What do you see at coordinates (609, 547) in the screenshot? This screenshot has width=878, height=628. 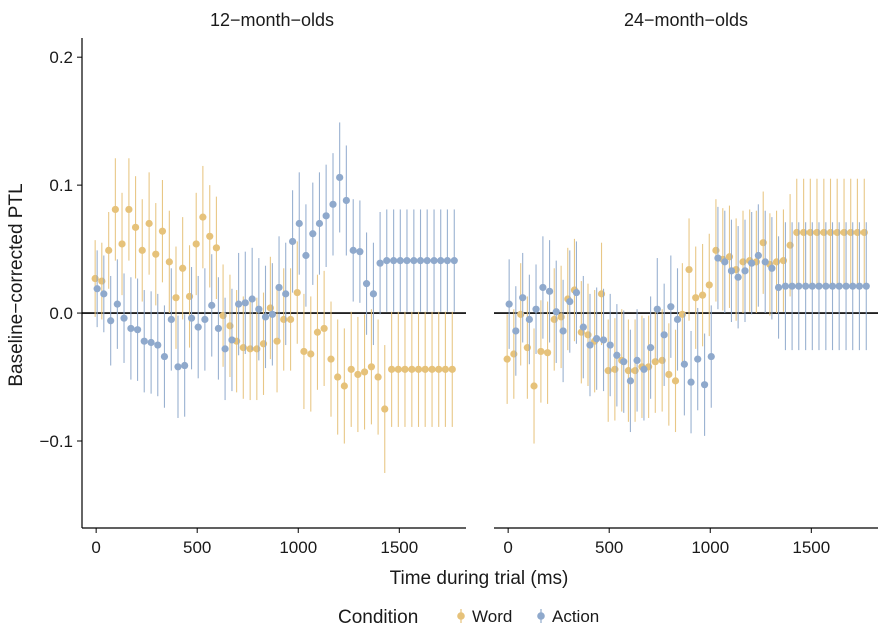 I see `x-tick-label: 500` at bounding box center [609, 547].